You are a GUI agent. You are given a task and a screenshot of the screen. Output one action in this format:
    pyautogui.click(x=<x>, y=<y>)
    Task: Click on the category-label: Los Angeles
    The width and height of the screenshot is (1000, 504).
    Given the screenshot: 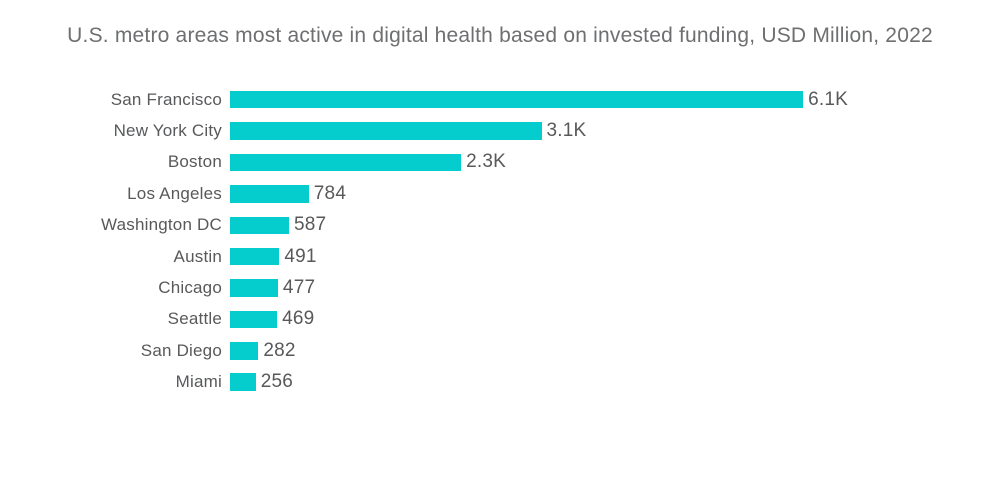 What is the action you would take?
    pyautogui.click(x=174, y=193)
    